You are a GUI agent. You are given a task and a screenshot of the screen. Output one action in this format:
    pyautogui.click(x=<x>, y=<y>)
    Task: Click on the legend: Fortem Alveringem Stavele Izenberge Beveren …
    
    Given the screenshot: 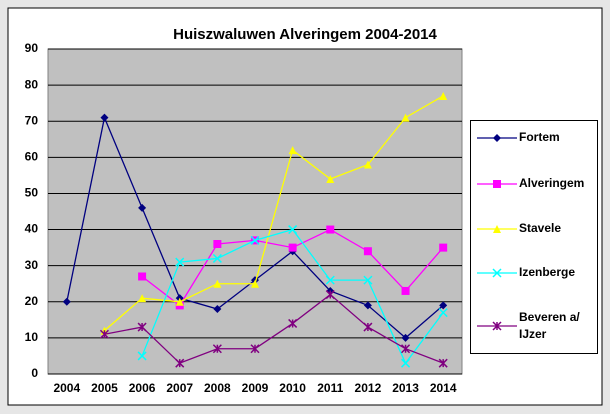 What is the action you would take?
    pyautogui.click(x=534, y=237)
    